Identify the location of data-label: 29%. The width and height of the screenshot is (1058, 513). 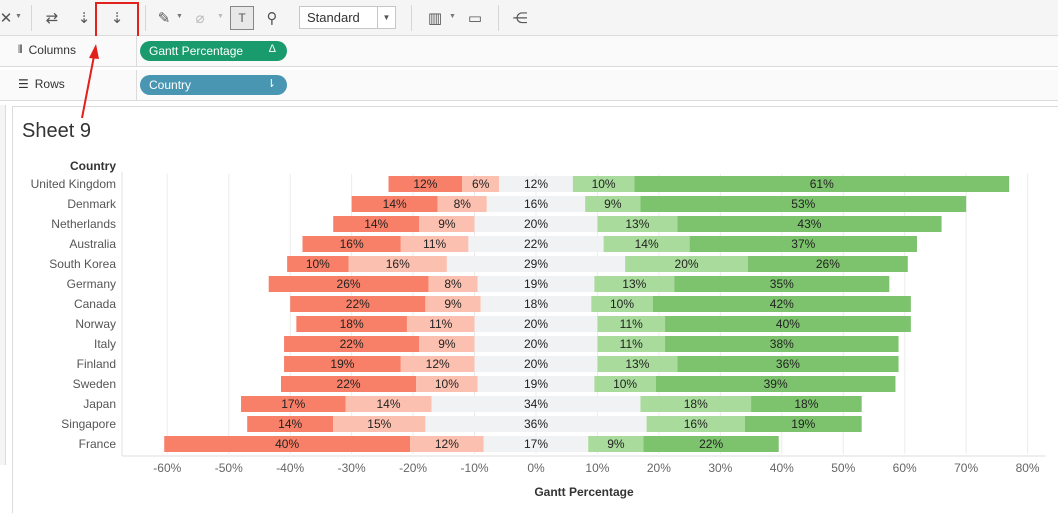
(536, 264).